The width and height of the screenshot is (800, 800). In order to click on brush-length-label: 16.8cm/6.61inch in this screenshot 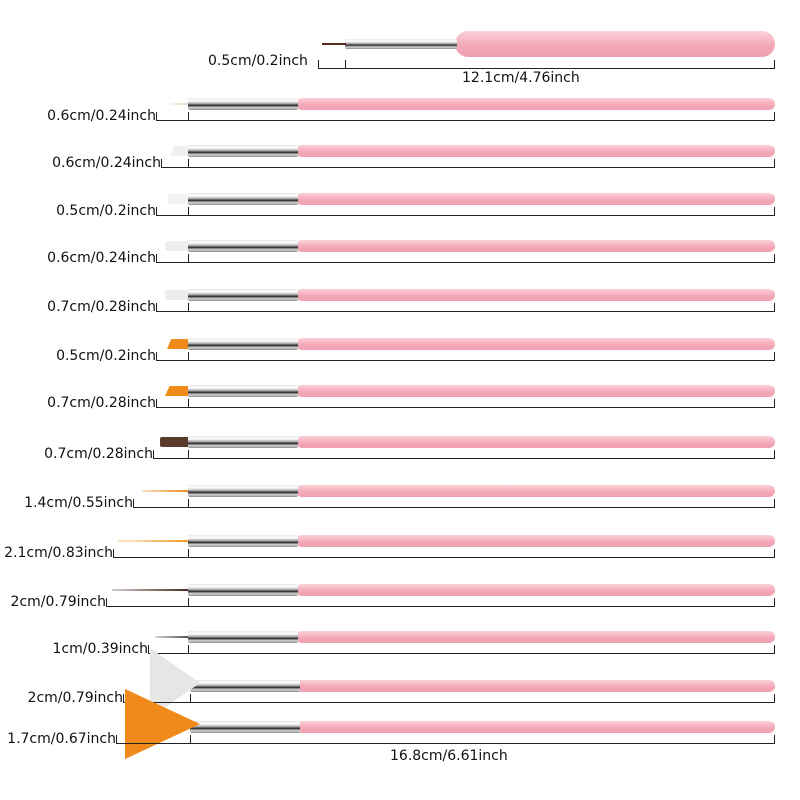, I will do `click(449, 756)`.